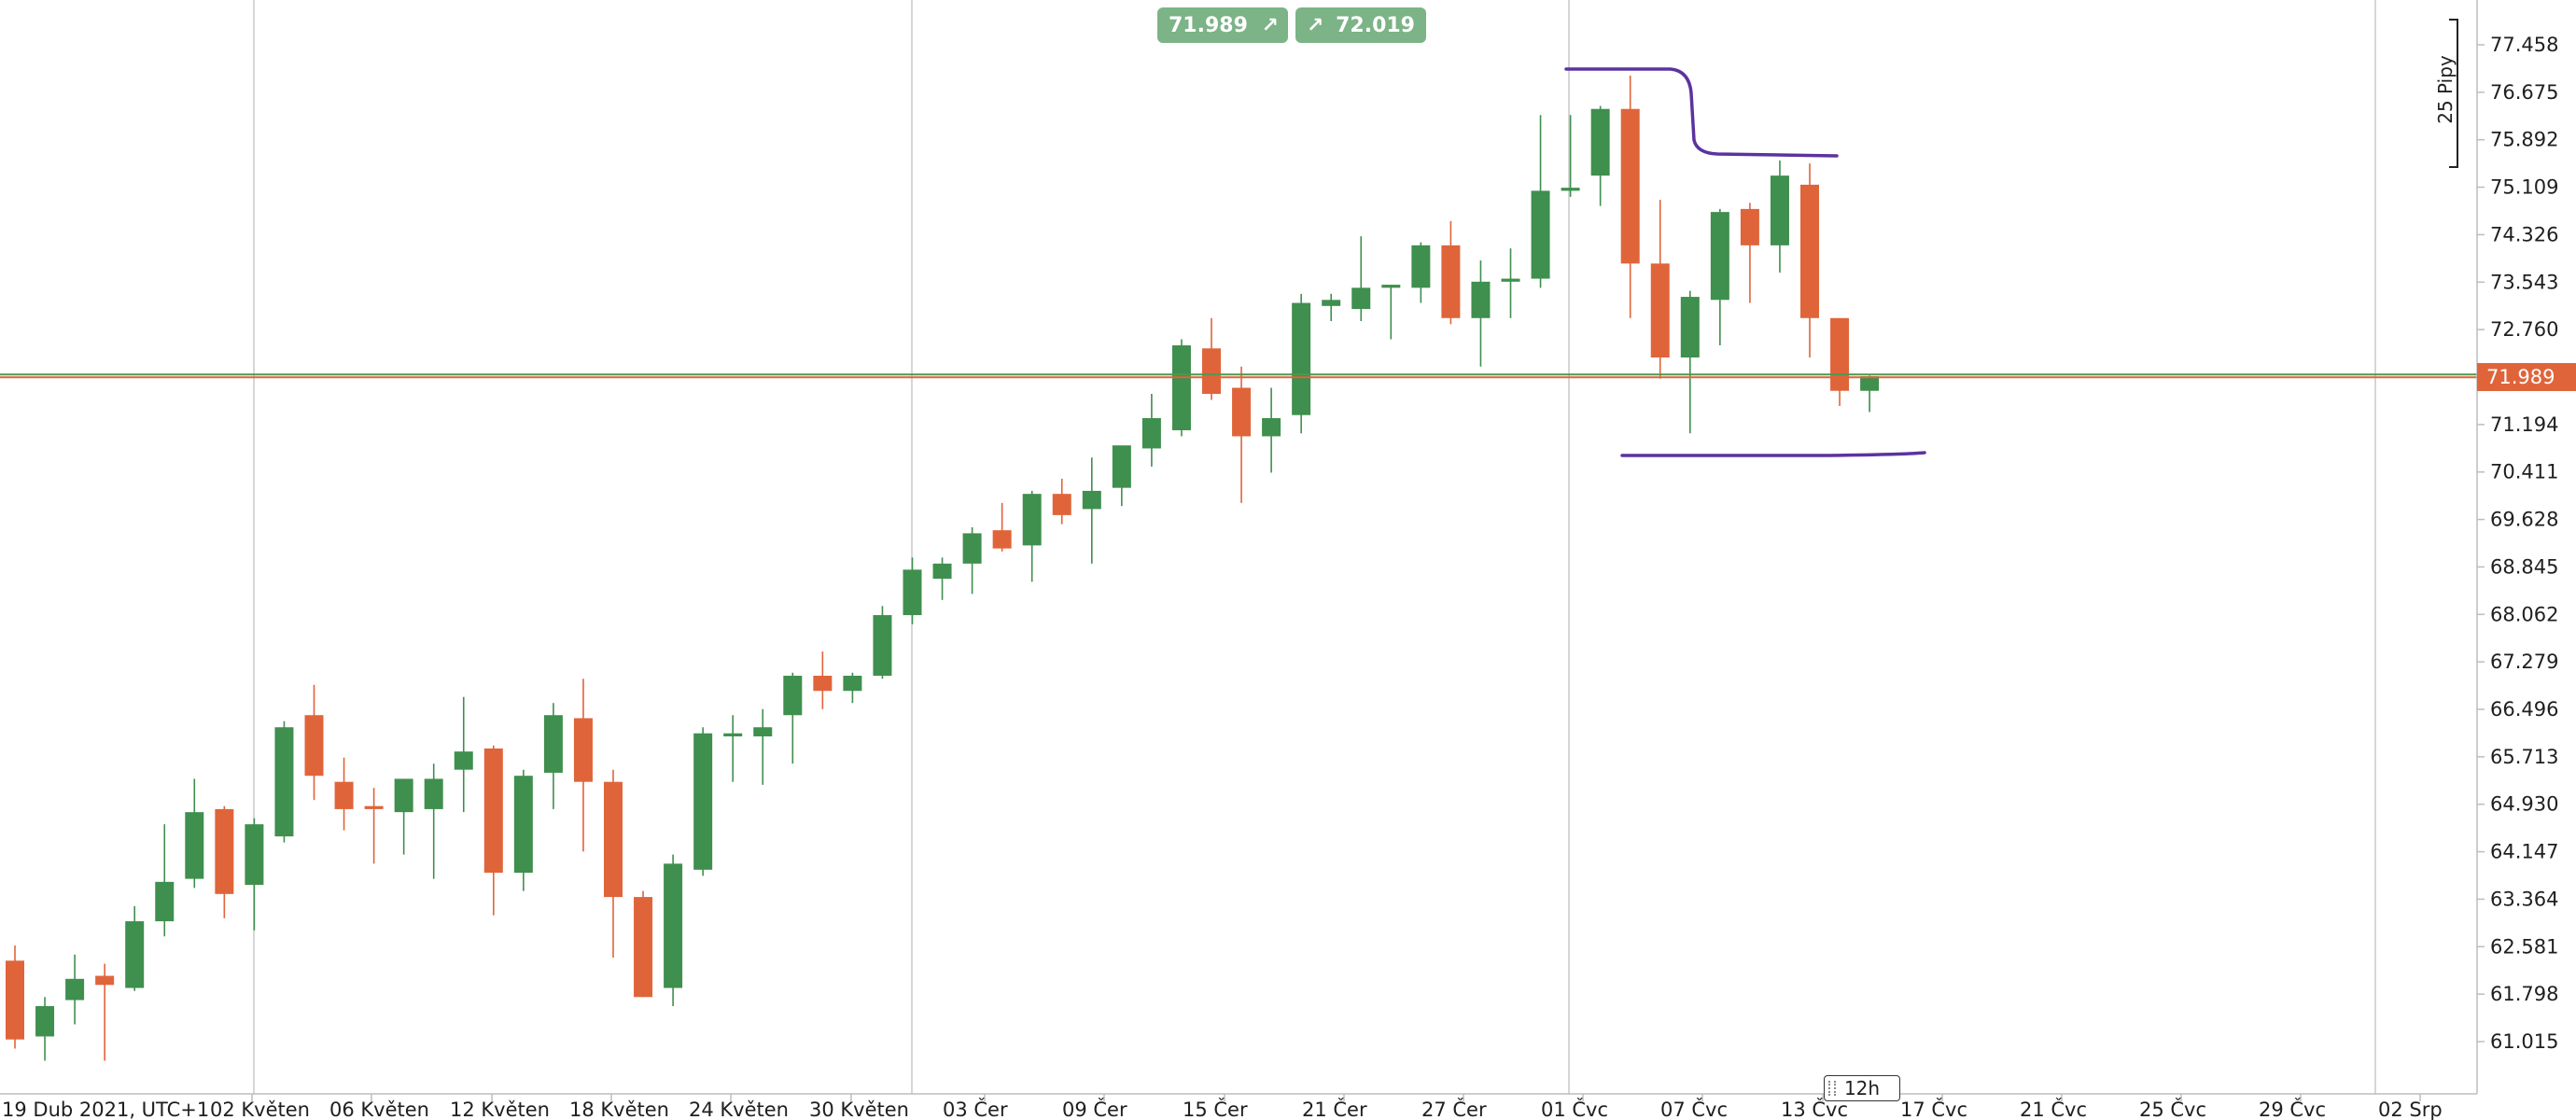 Image resolution: width=2576 pixels, height=1120 pixels. Describe the element at coordinates (619, 1109) in the screenshot. I see `x-tick-label: 18 Květen` at that location.